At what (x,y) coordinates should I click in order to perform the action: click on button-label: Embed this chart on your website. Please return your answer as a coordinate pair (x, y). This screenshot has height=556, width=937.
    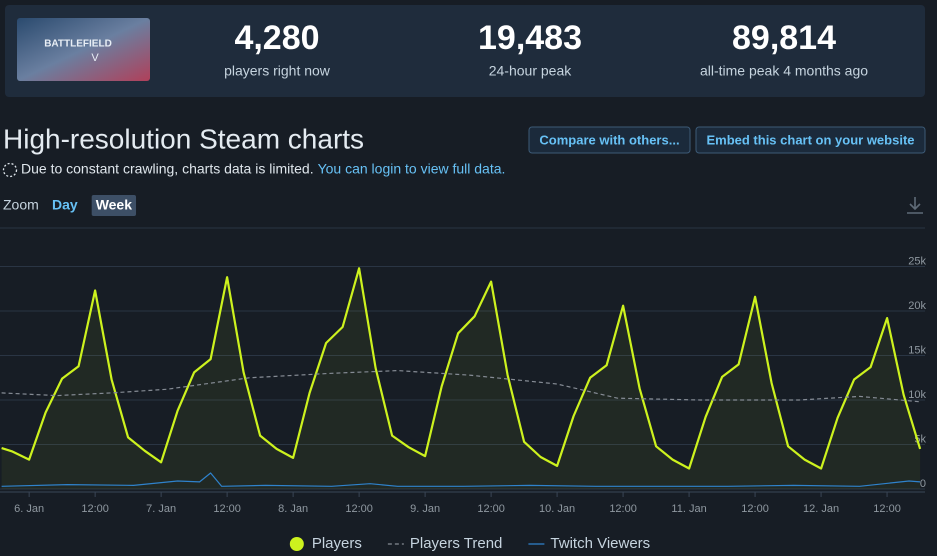
    Looking at the image, I should click on (810, 139).